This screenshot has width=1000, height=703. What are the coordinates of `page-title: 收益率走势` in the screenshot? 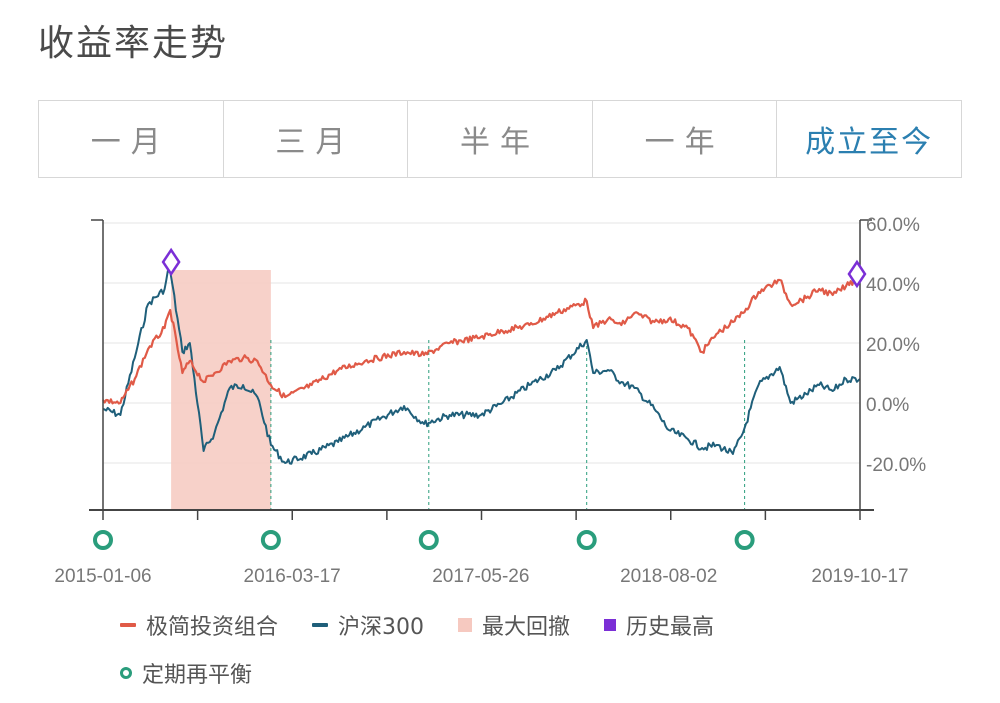 It's located at (133, 43).